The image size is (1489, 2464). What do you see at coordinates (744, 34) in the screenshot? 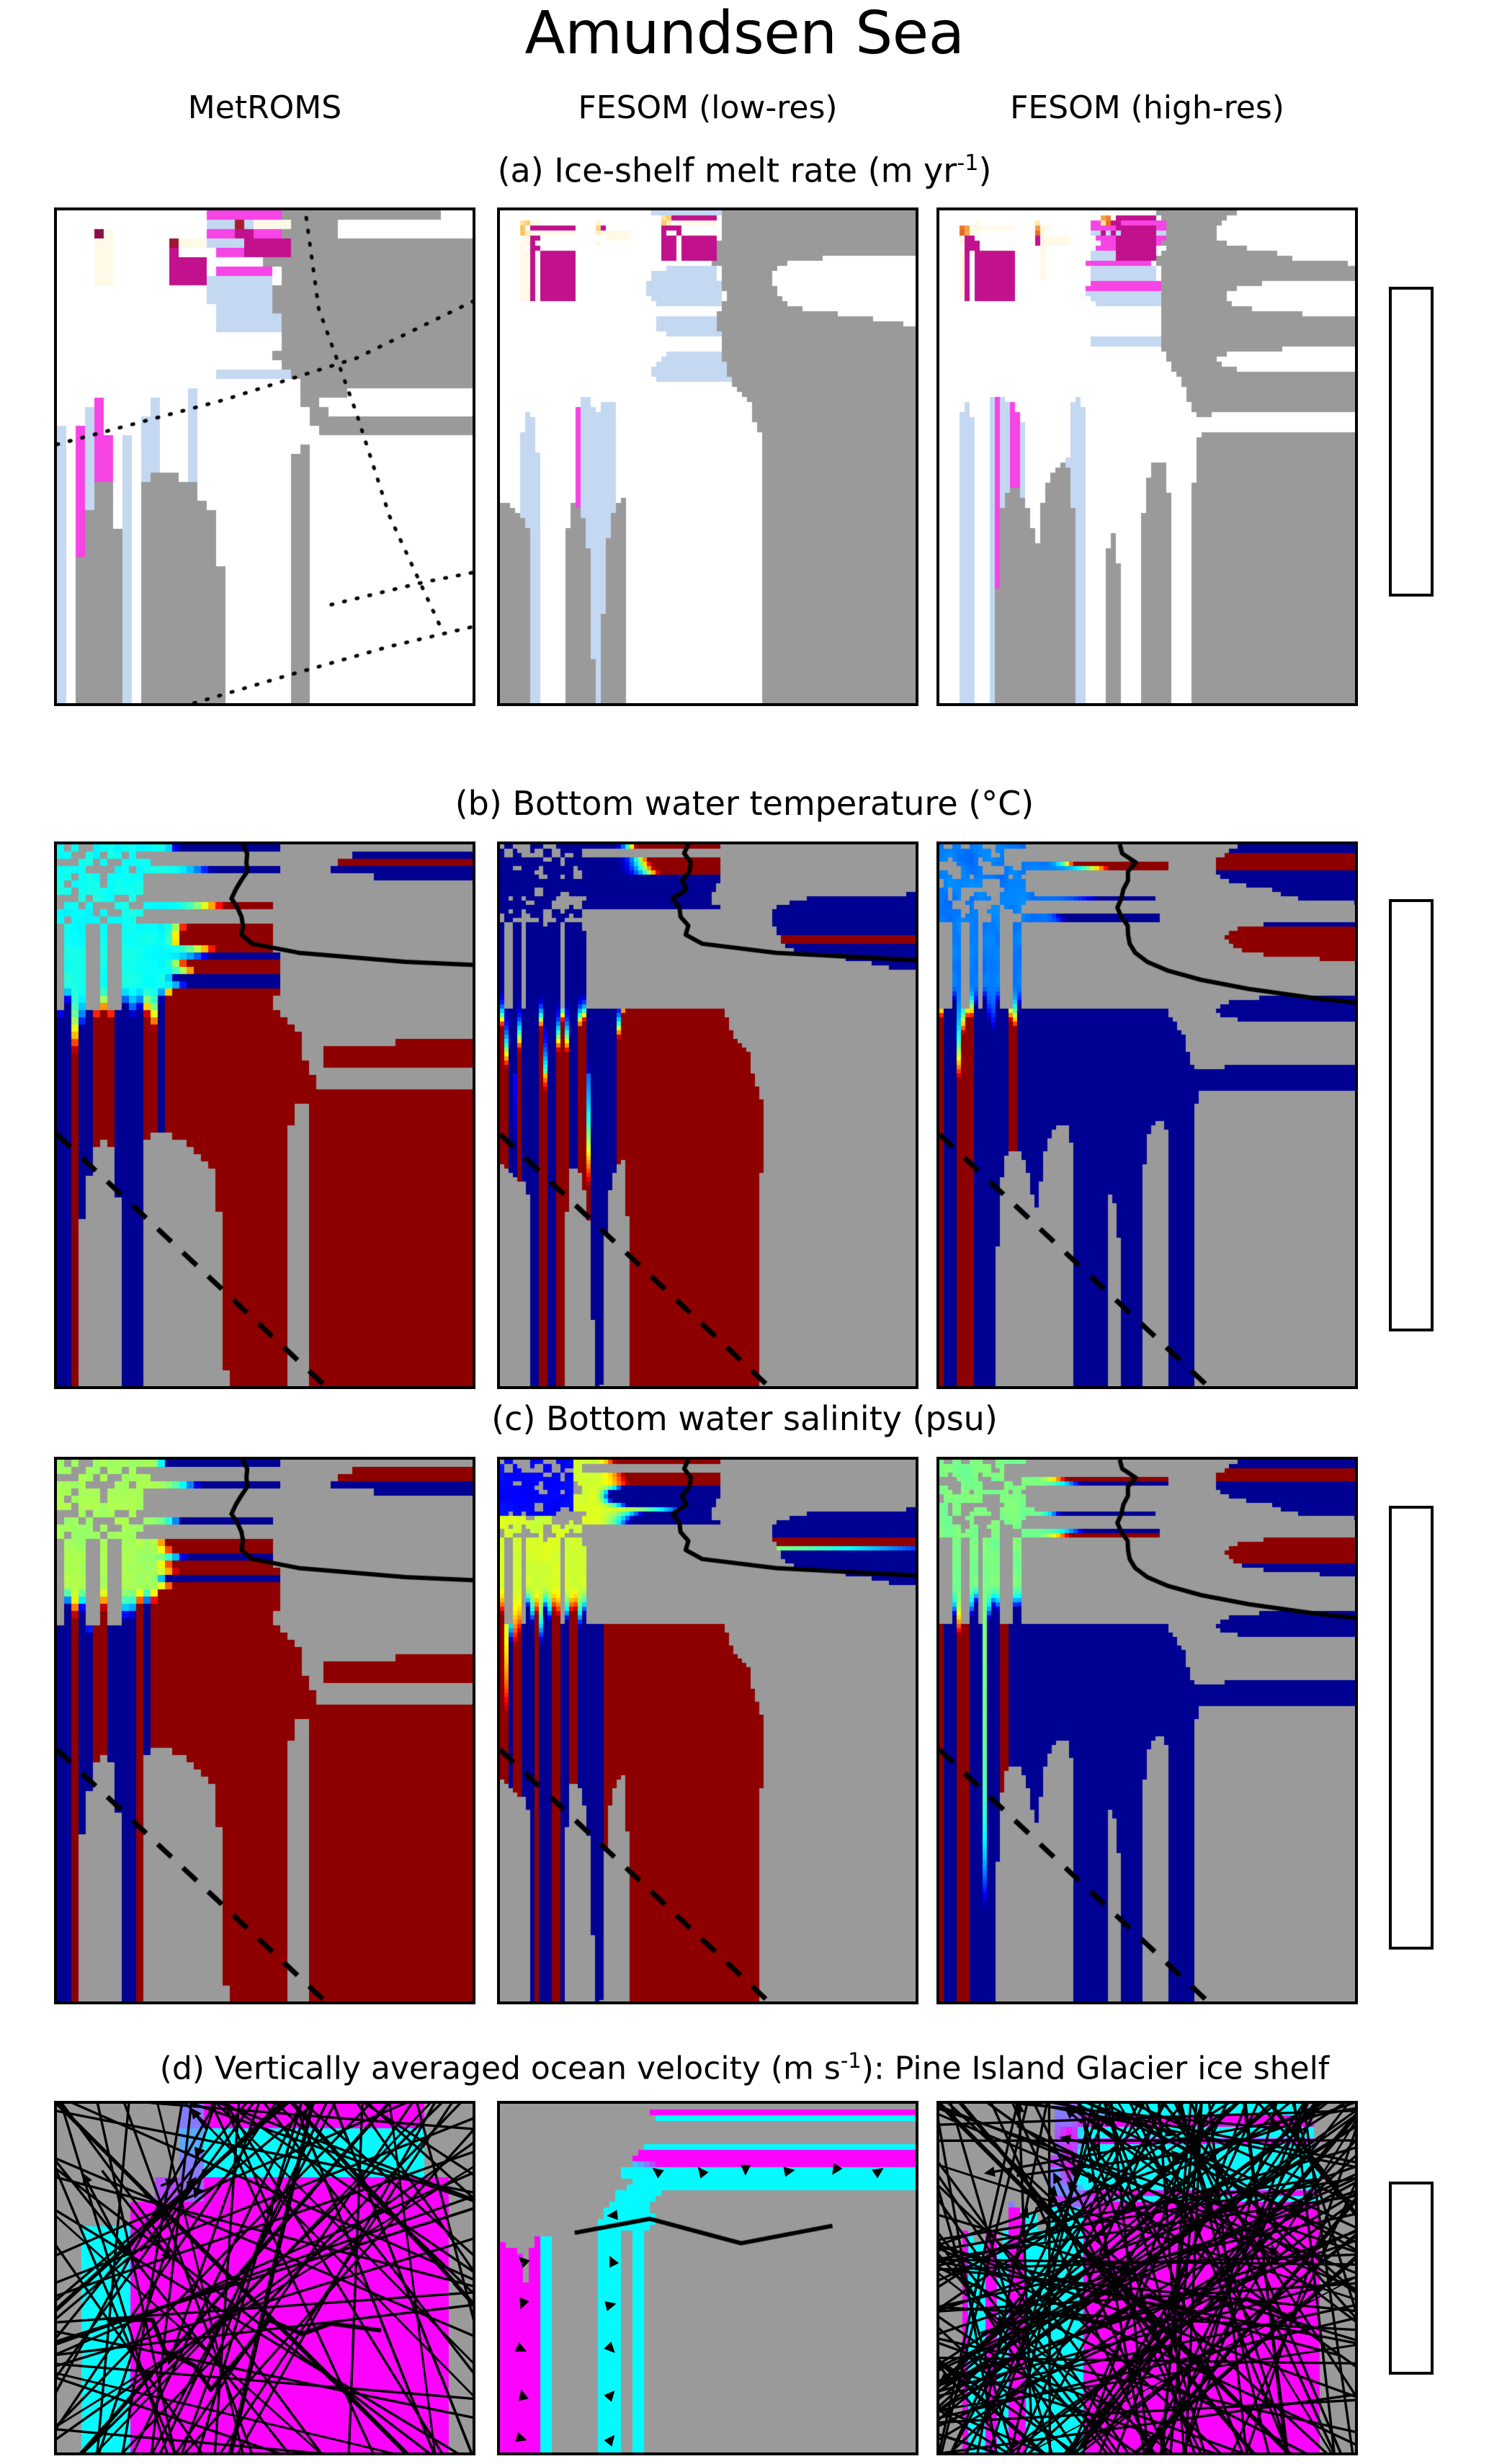
I see `figure-title: Amundsen Sea` at bounding box center [744, 34].